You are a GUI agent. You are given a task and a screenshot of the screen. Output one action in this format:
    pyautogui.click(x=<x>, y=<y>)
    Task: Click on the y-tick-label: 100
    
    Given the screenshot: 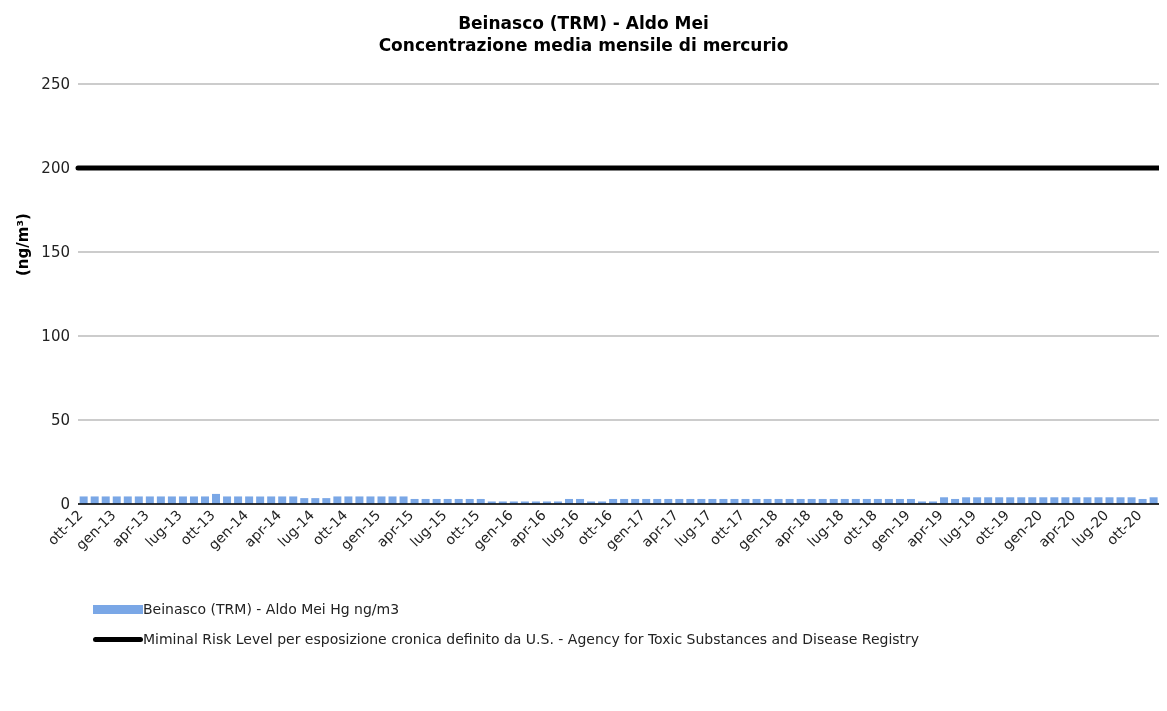 What is the action you would take?
    pyautogui.click(x=55, y=336)
    